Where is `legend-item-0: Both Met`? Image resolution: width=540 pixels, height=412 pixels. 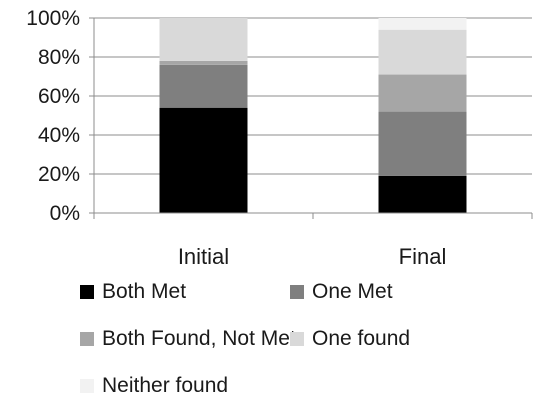
legend-item-0: Both Met is located at coordinates (133, 292).